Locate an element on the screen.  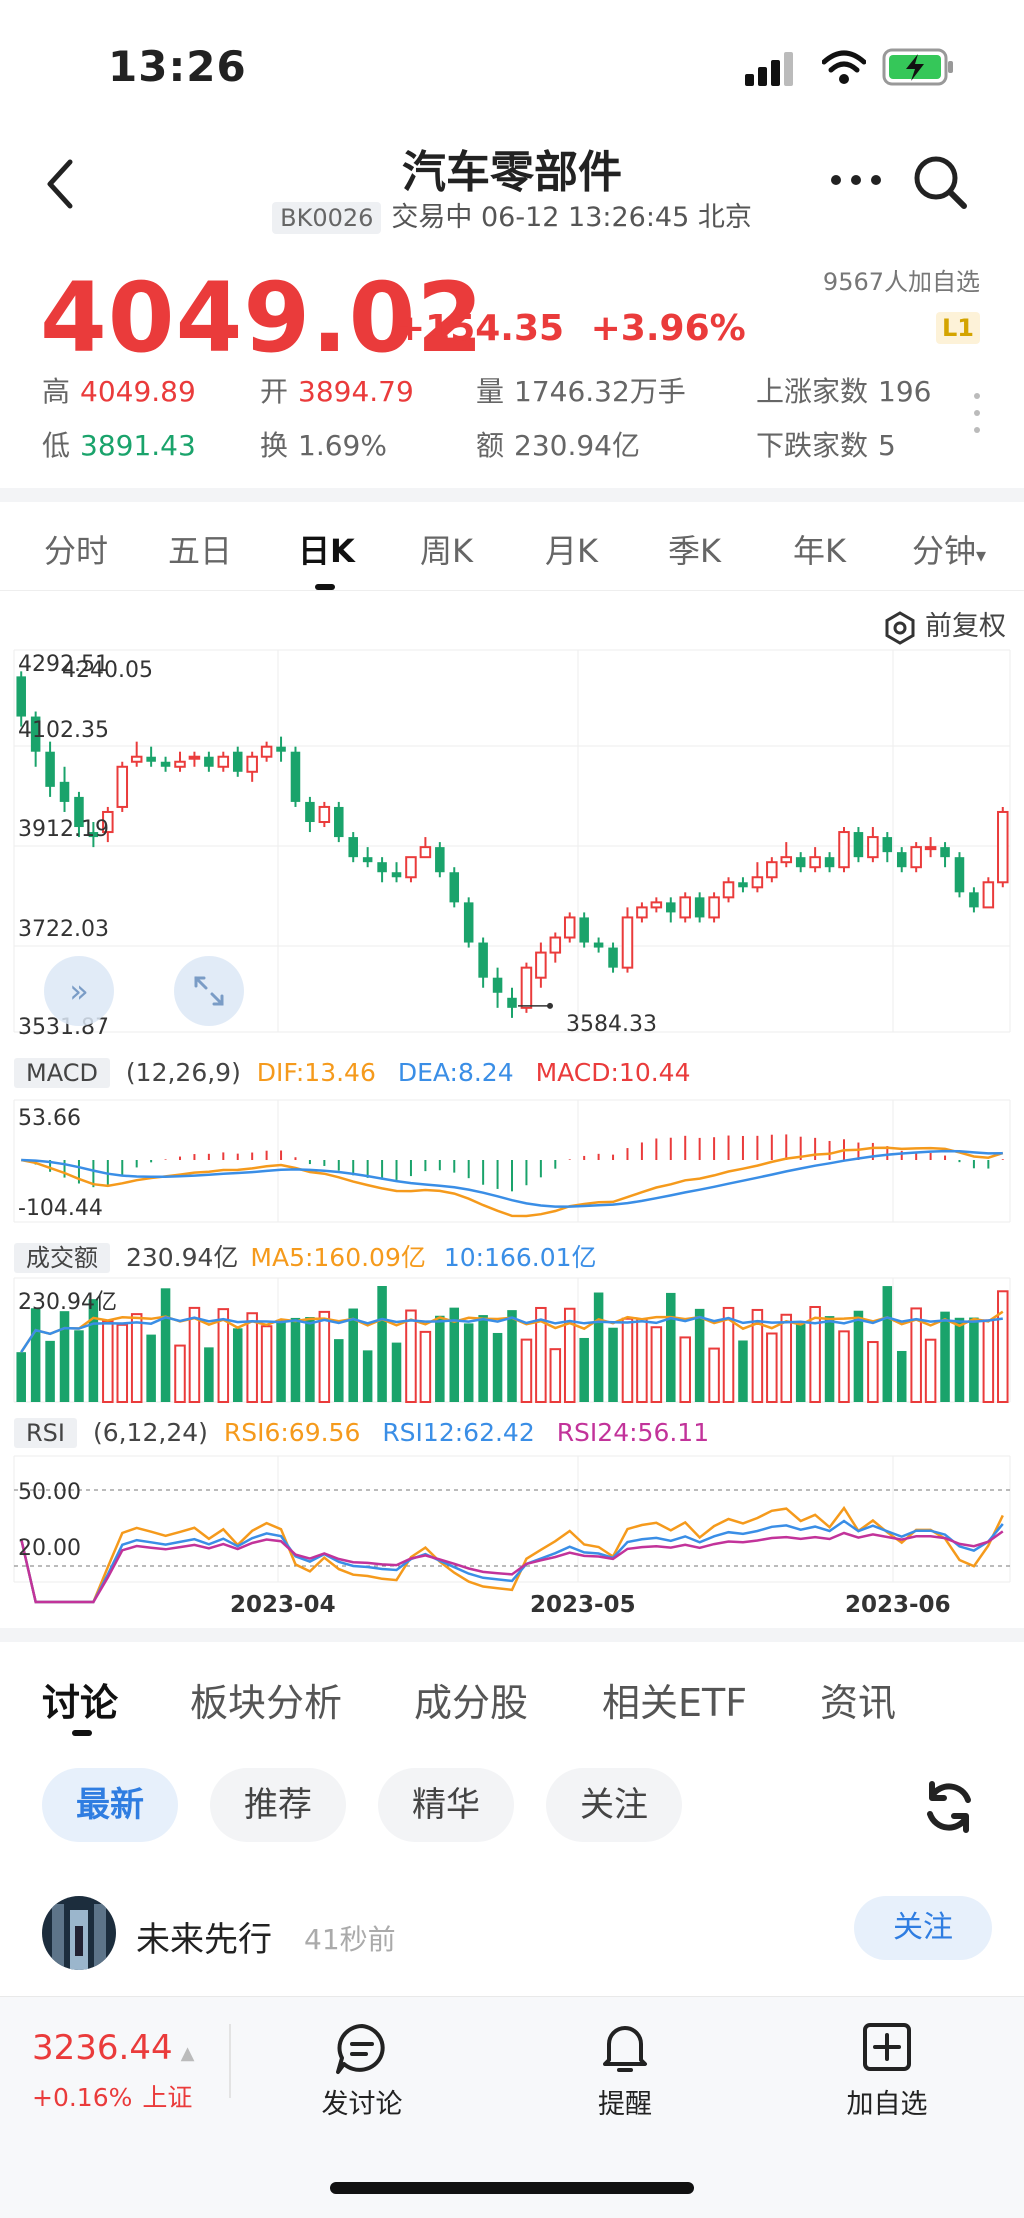
level-badge: L1 is located at coordinates (958, 328).